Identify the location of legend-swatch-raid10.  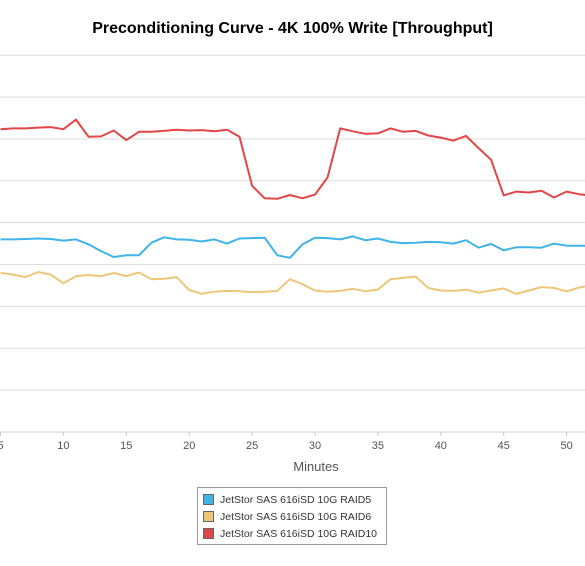
(208, 533).